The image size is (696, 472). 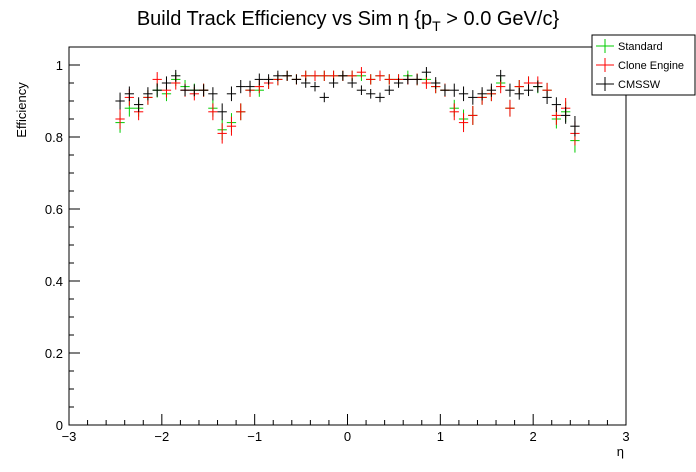 What do you see at coordinates (54, 281) in the screenshot?
I see `y-tick-label: 0.4` at bounding box center [54, 281].